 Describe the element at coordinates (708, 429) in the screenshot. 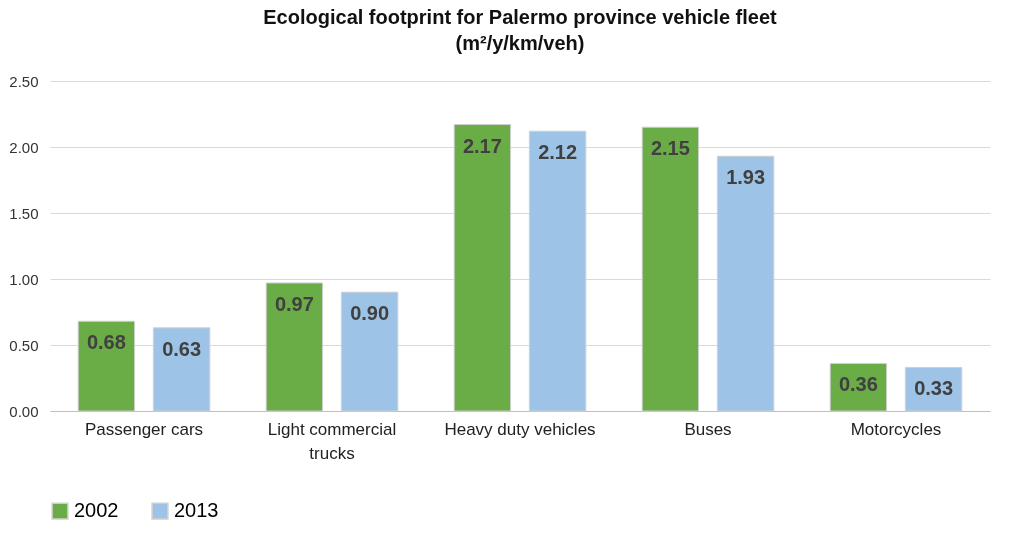

I see `x-tick-label: Buses` at that location.